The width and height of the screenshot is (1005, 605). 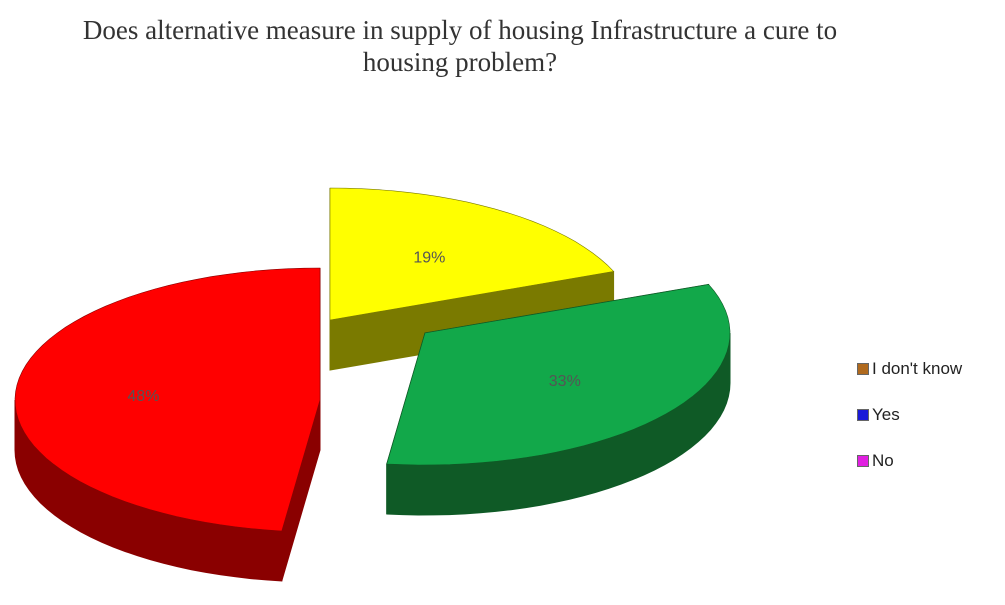 I want to click on legend-swatch-i-dont-know, so click(x=863, y=369).